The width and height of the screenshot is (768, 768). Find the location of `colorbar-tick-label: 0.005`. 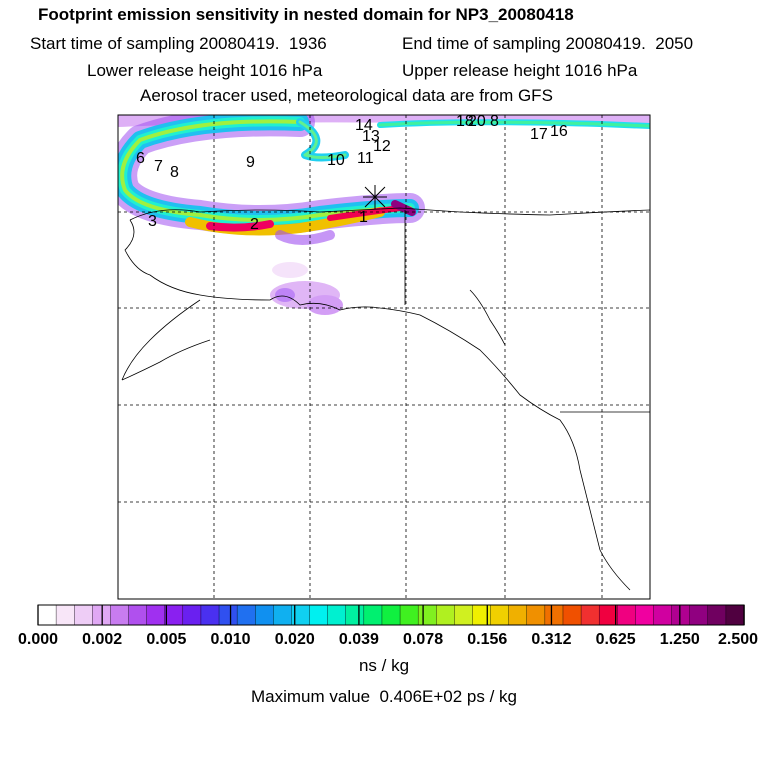

colorbar-tick-label: 0.005 is located at coordinates (166, 639).